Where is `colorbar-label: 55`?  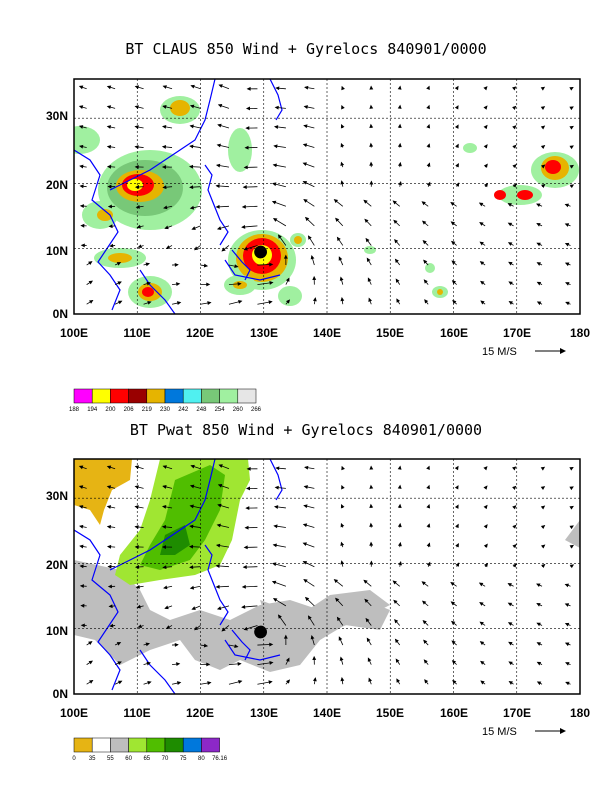 colorbar-label: 55 is located at coordinates (110, 759).